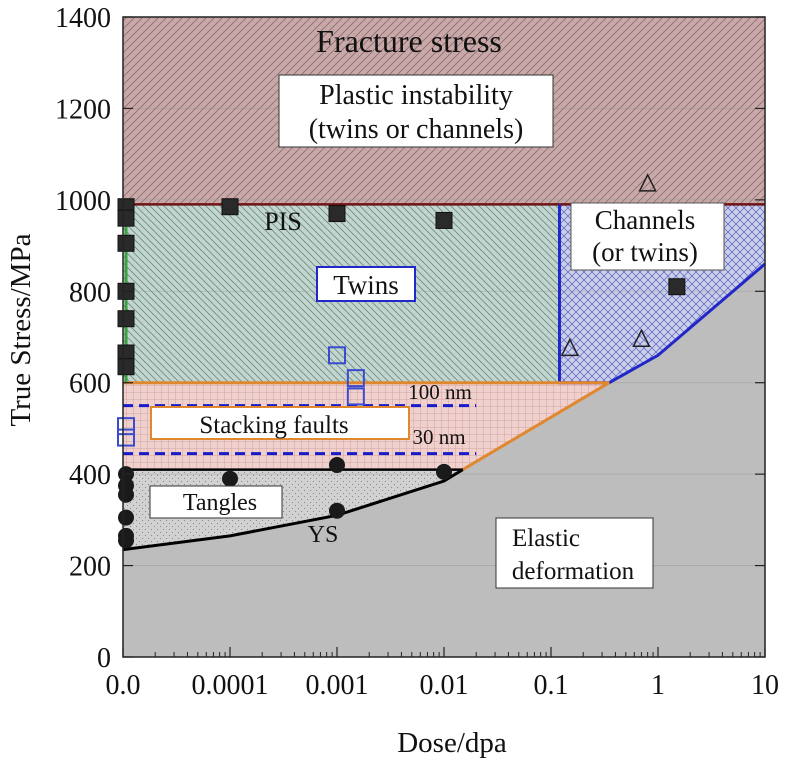  What do you see at coordinates (337, 685) in the screenshot?
I see `x-tick-label-2: 0.001` at bounding box center [337, 685].